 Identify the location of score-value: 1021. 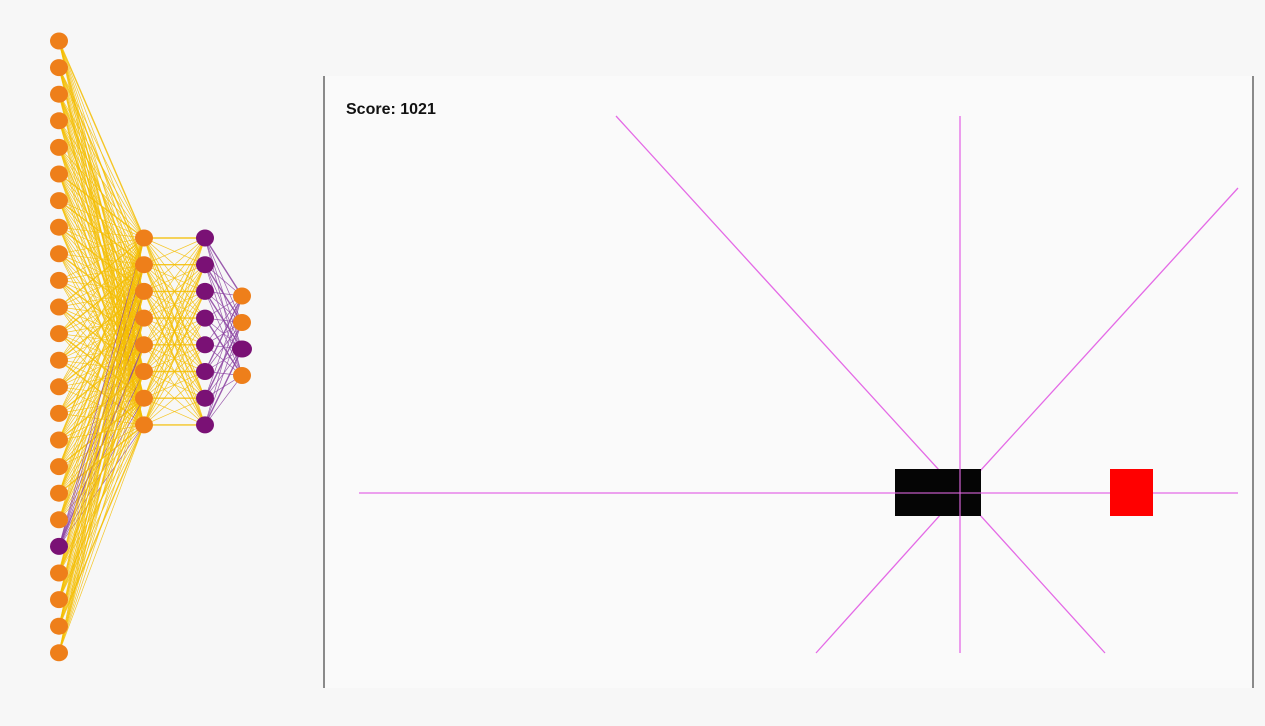
(418, 109).